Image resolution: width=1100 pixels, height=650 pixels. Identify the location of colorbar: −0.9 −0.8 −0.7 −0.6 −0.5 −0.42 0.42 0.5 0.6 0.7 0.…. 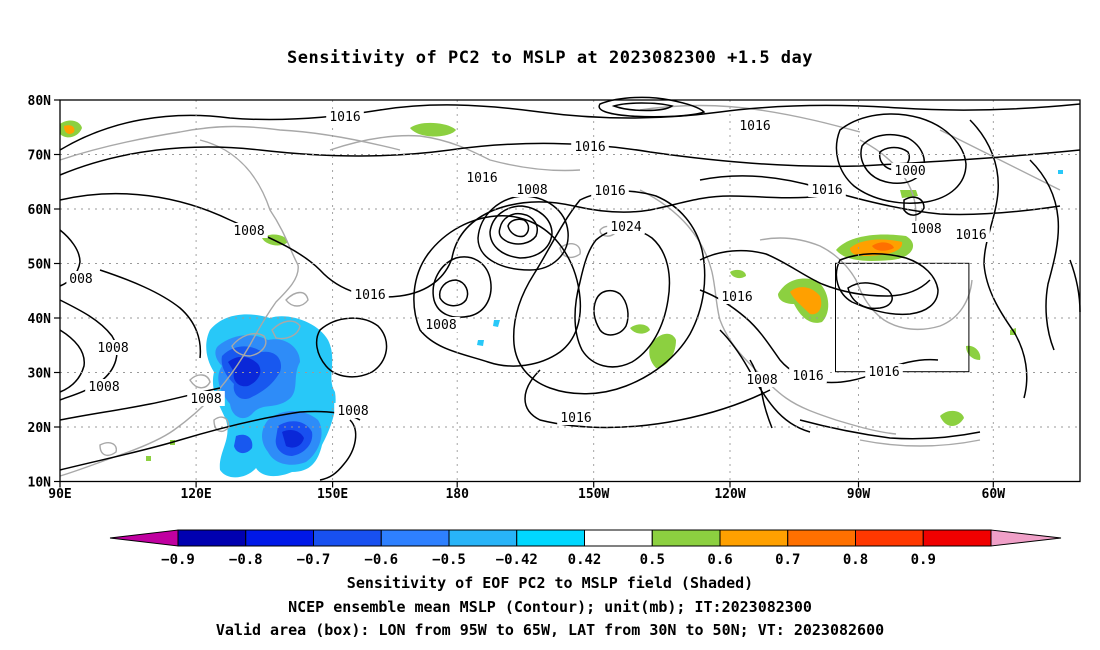
(585, 548).